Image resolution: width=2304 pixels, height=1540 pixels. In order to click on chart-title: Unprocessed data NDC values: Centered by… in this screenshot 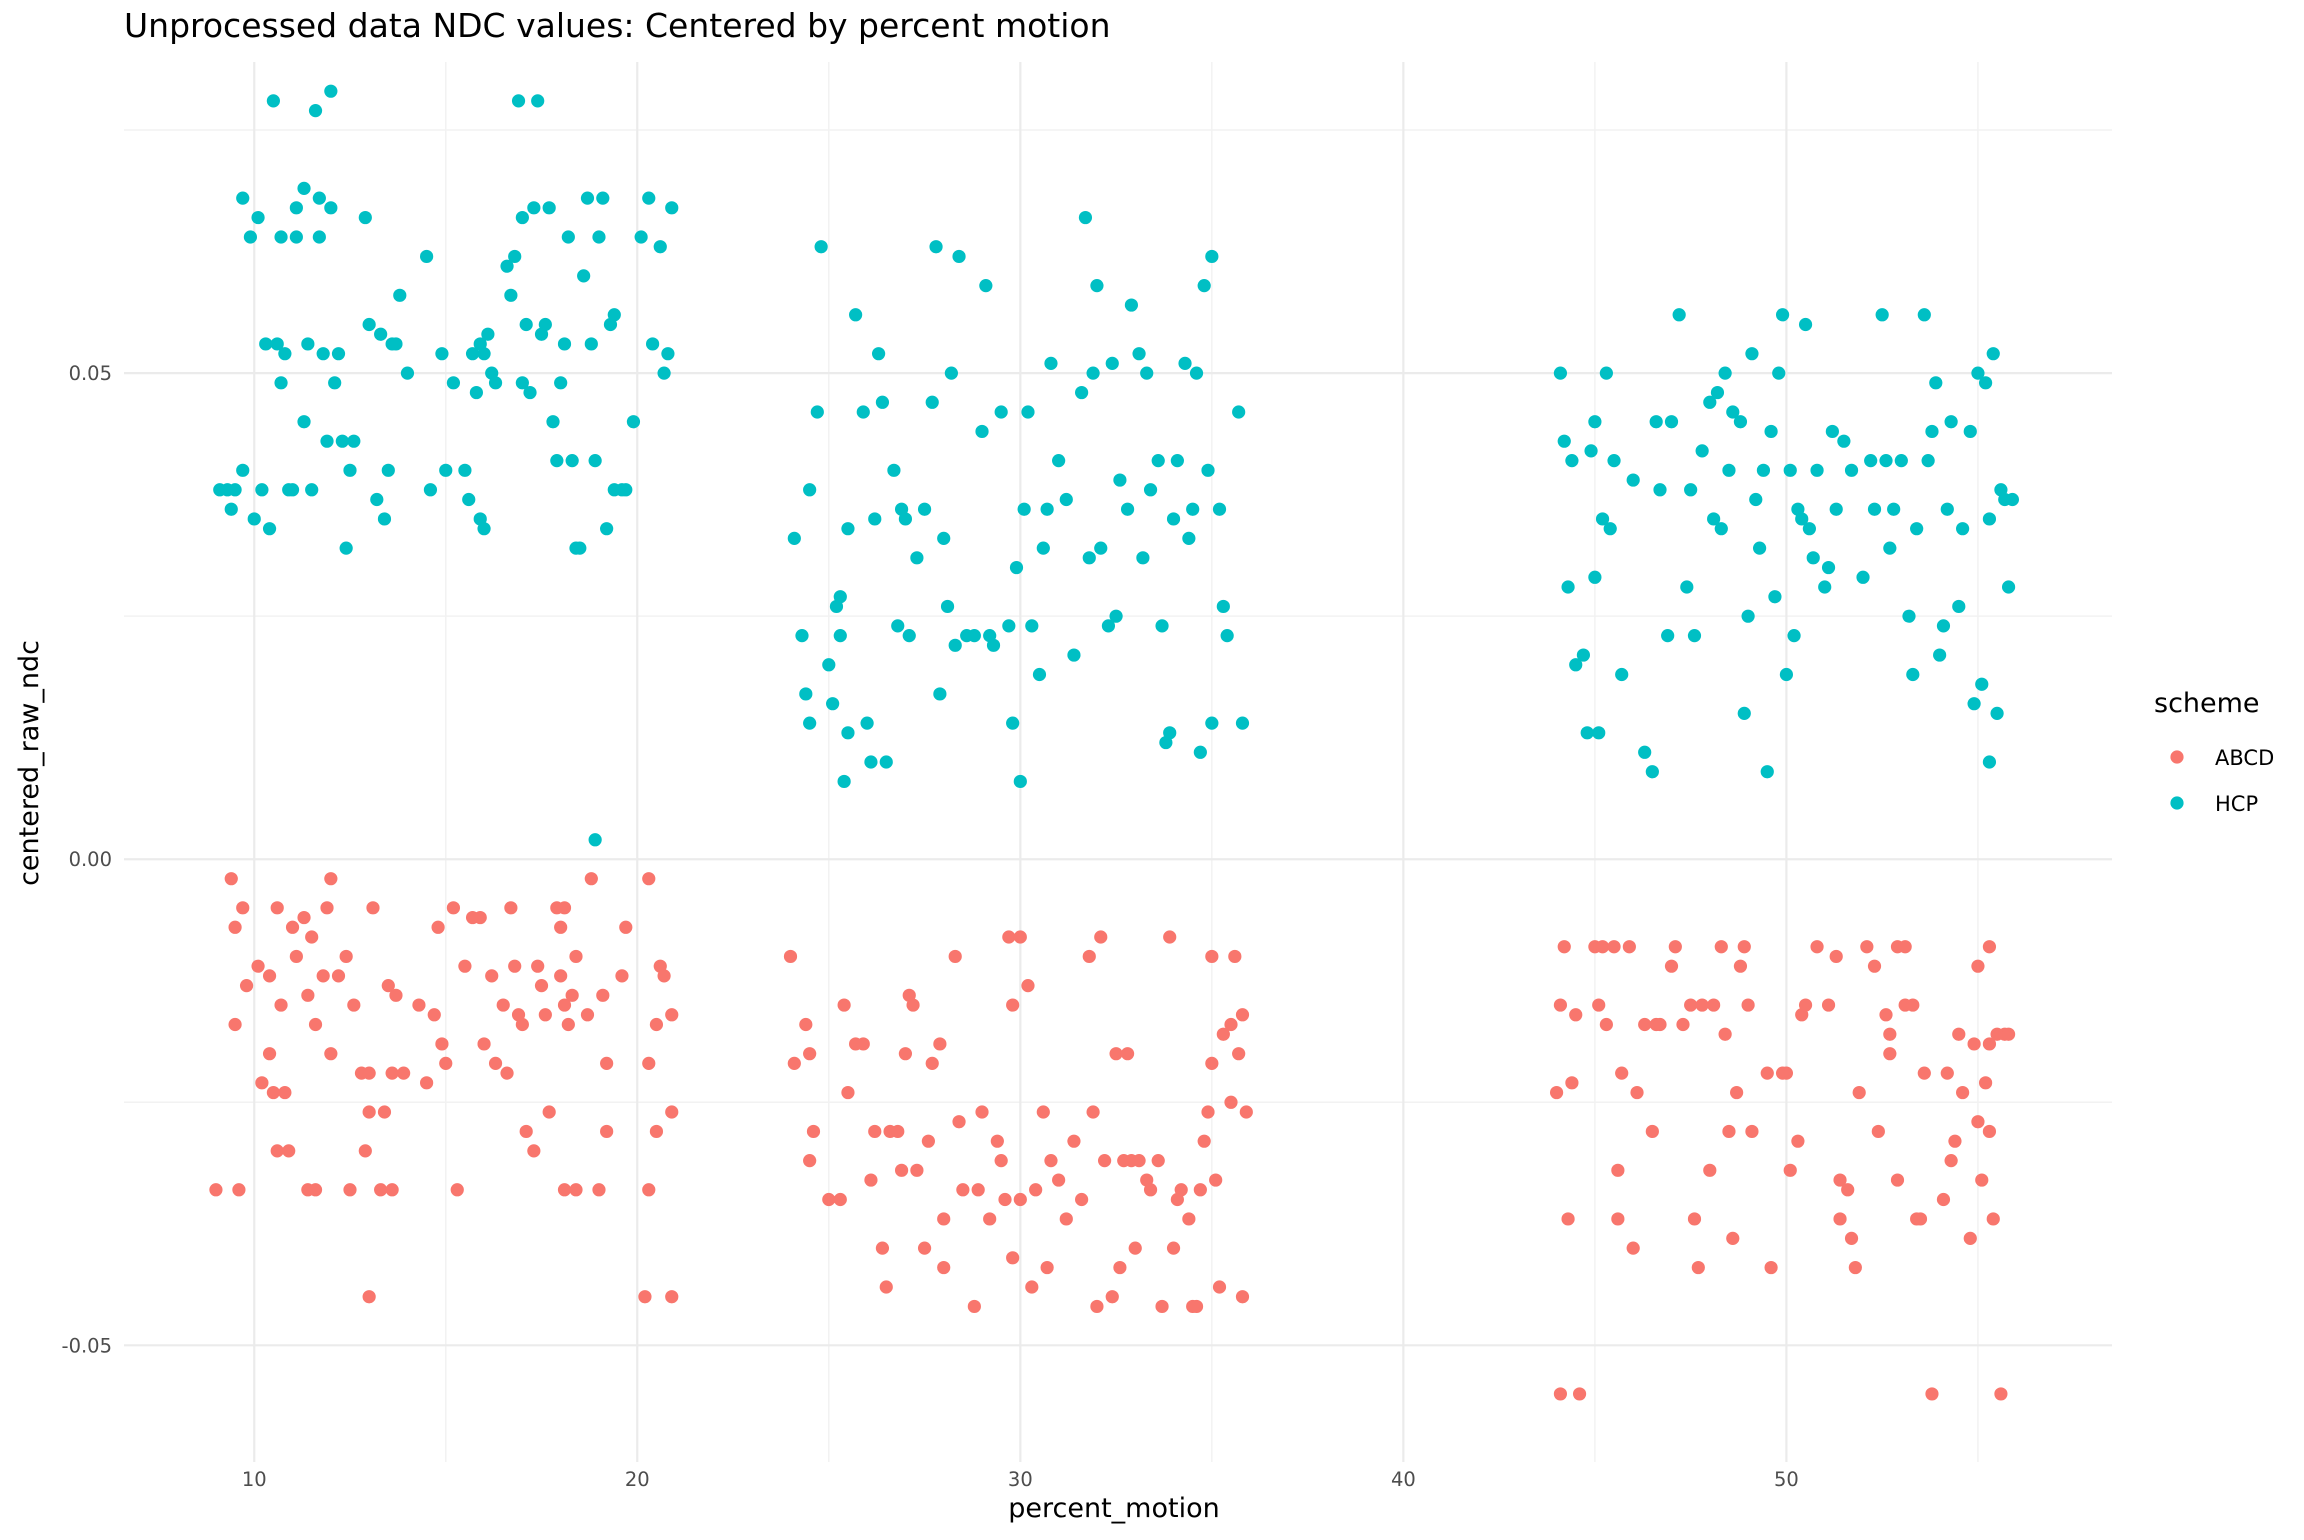, I will do `click(617, 25)`.